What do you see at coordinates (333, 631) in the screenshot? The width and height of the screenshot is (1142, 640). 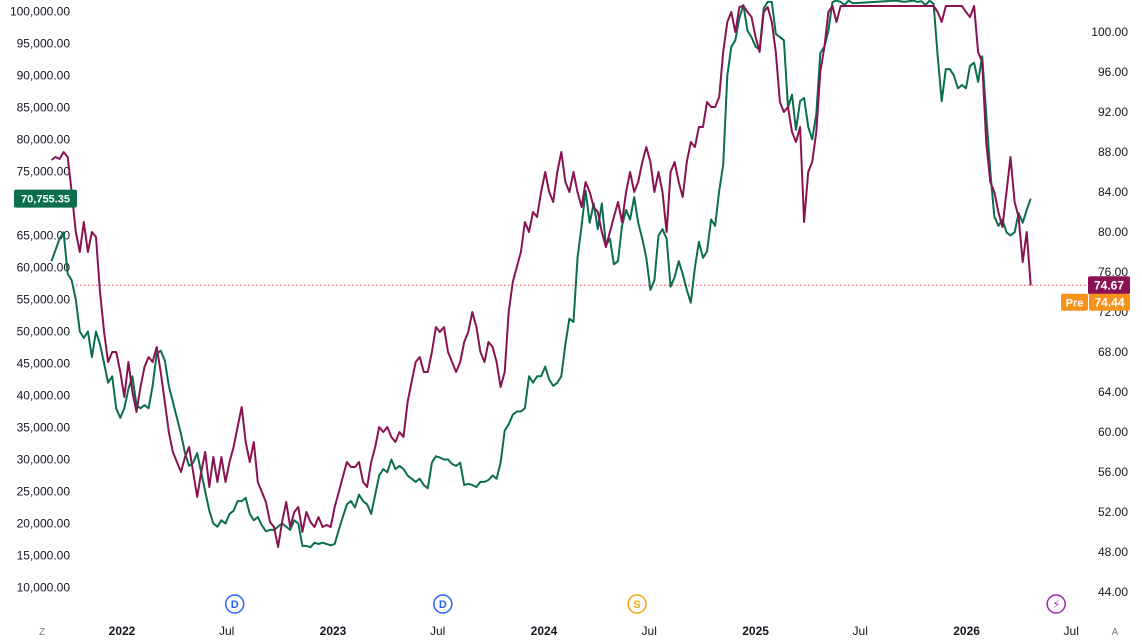 I see `time-axis-tick-label: 2023` at bounding box center [333, 631].